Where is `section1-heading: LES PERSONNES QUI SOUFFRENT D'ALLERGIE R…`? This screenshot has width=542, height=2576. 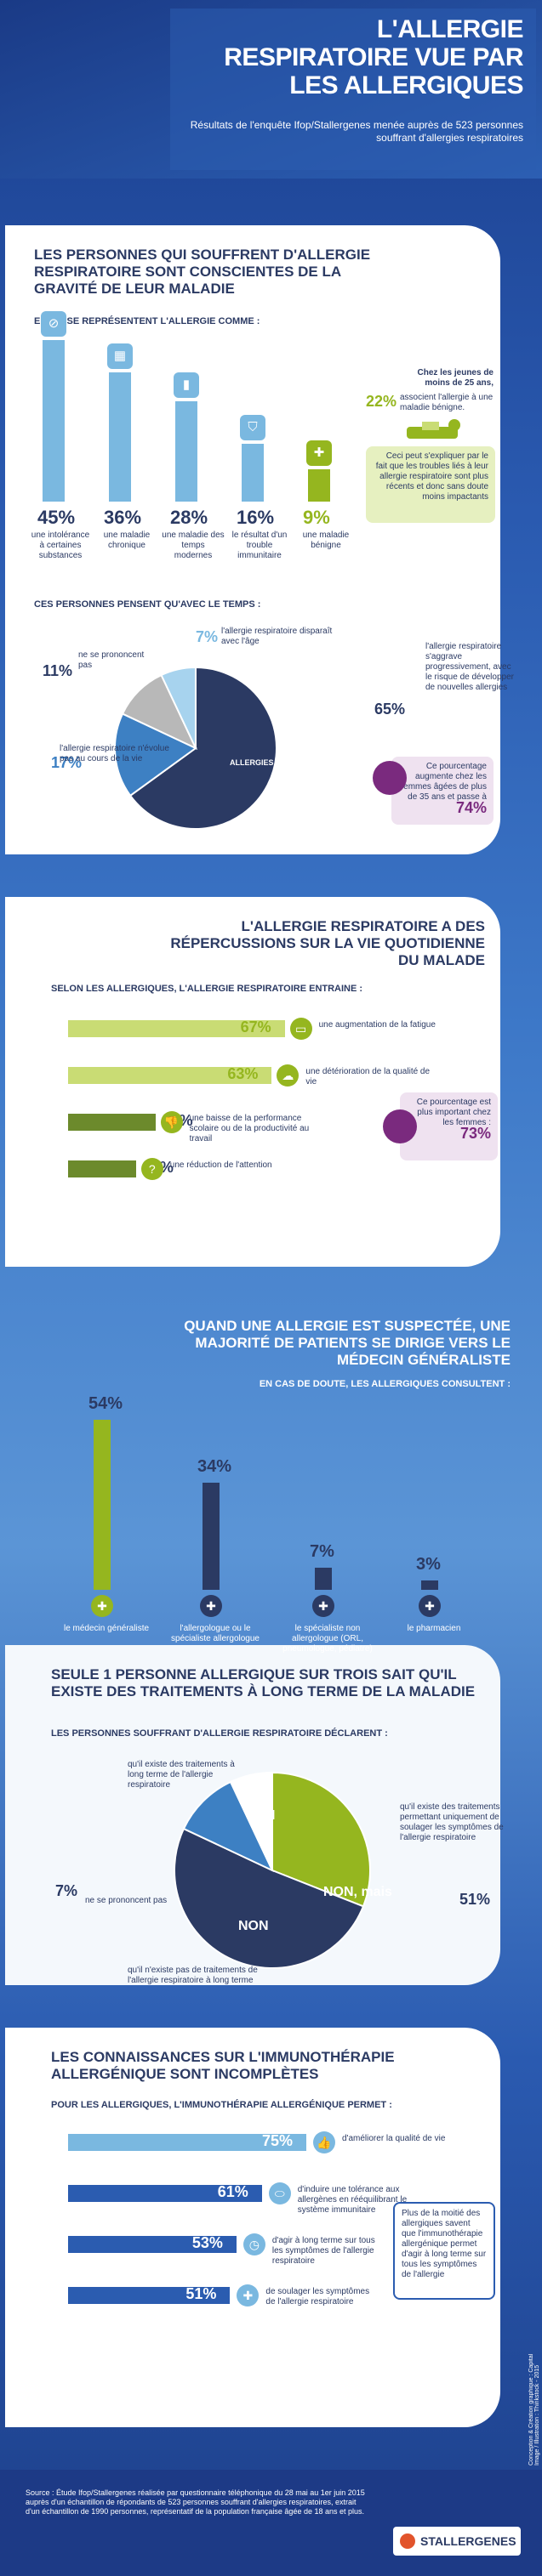
section1-heading: LES PERSONNES QUI SOUFFRENT D'ALLERGIE R… is located at coordinates (202, 272).